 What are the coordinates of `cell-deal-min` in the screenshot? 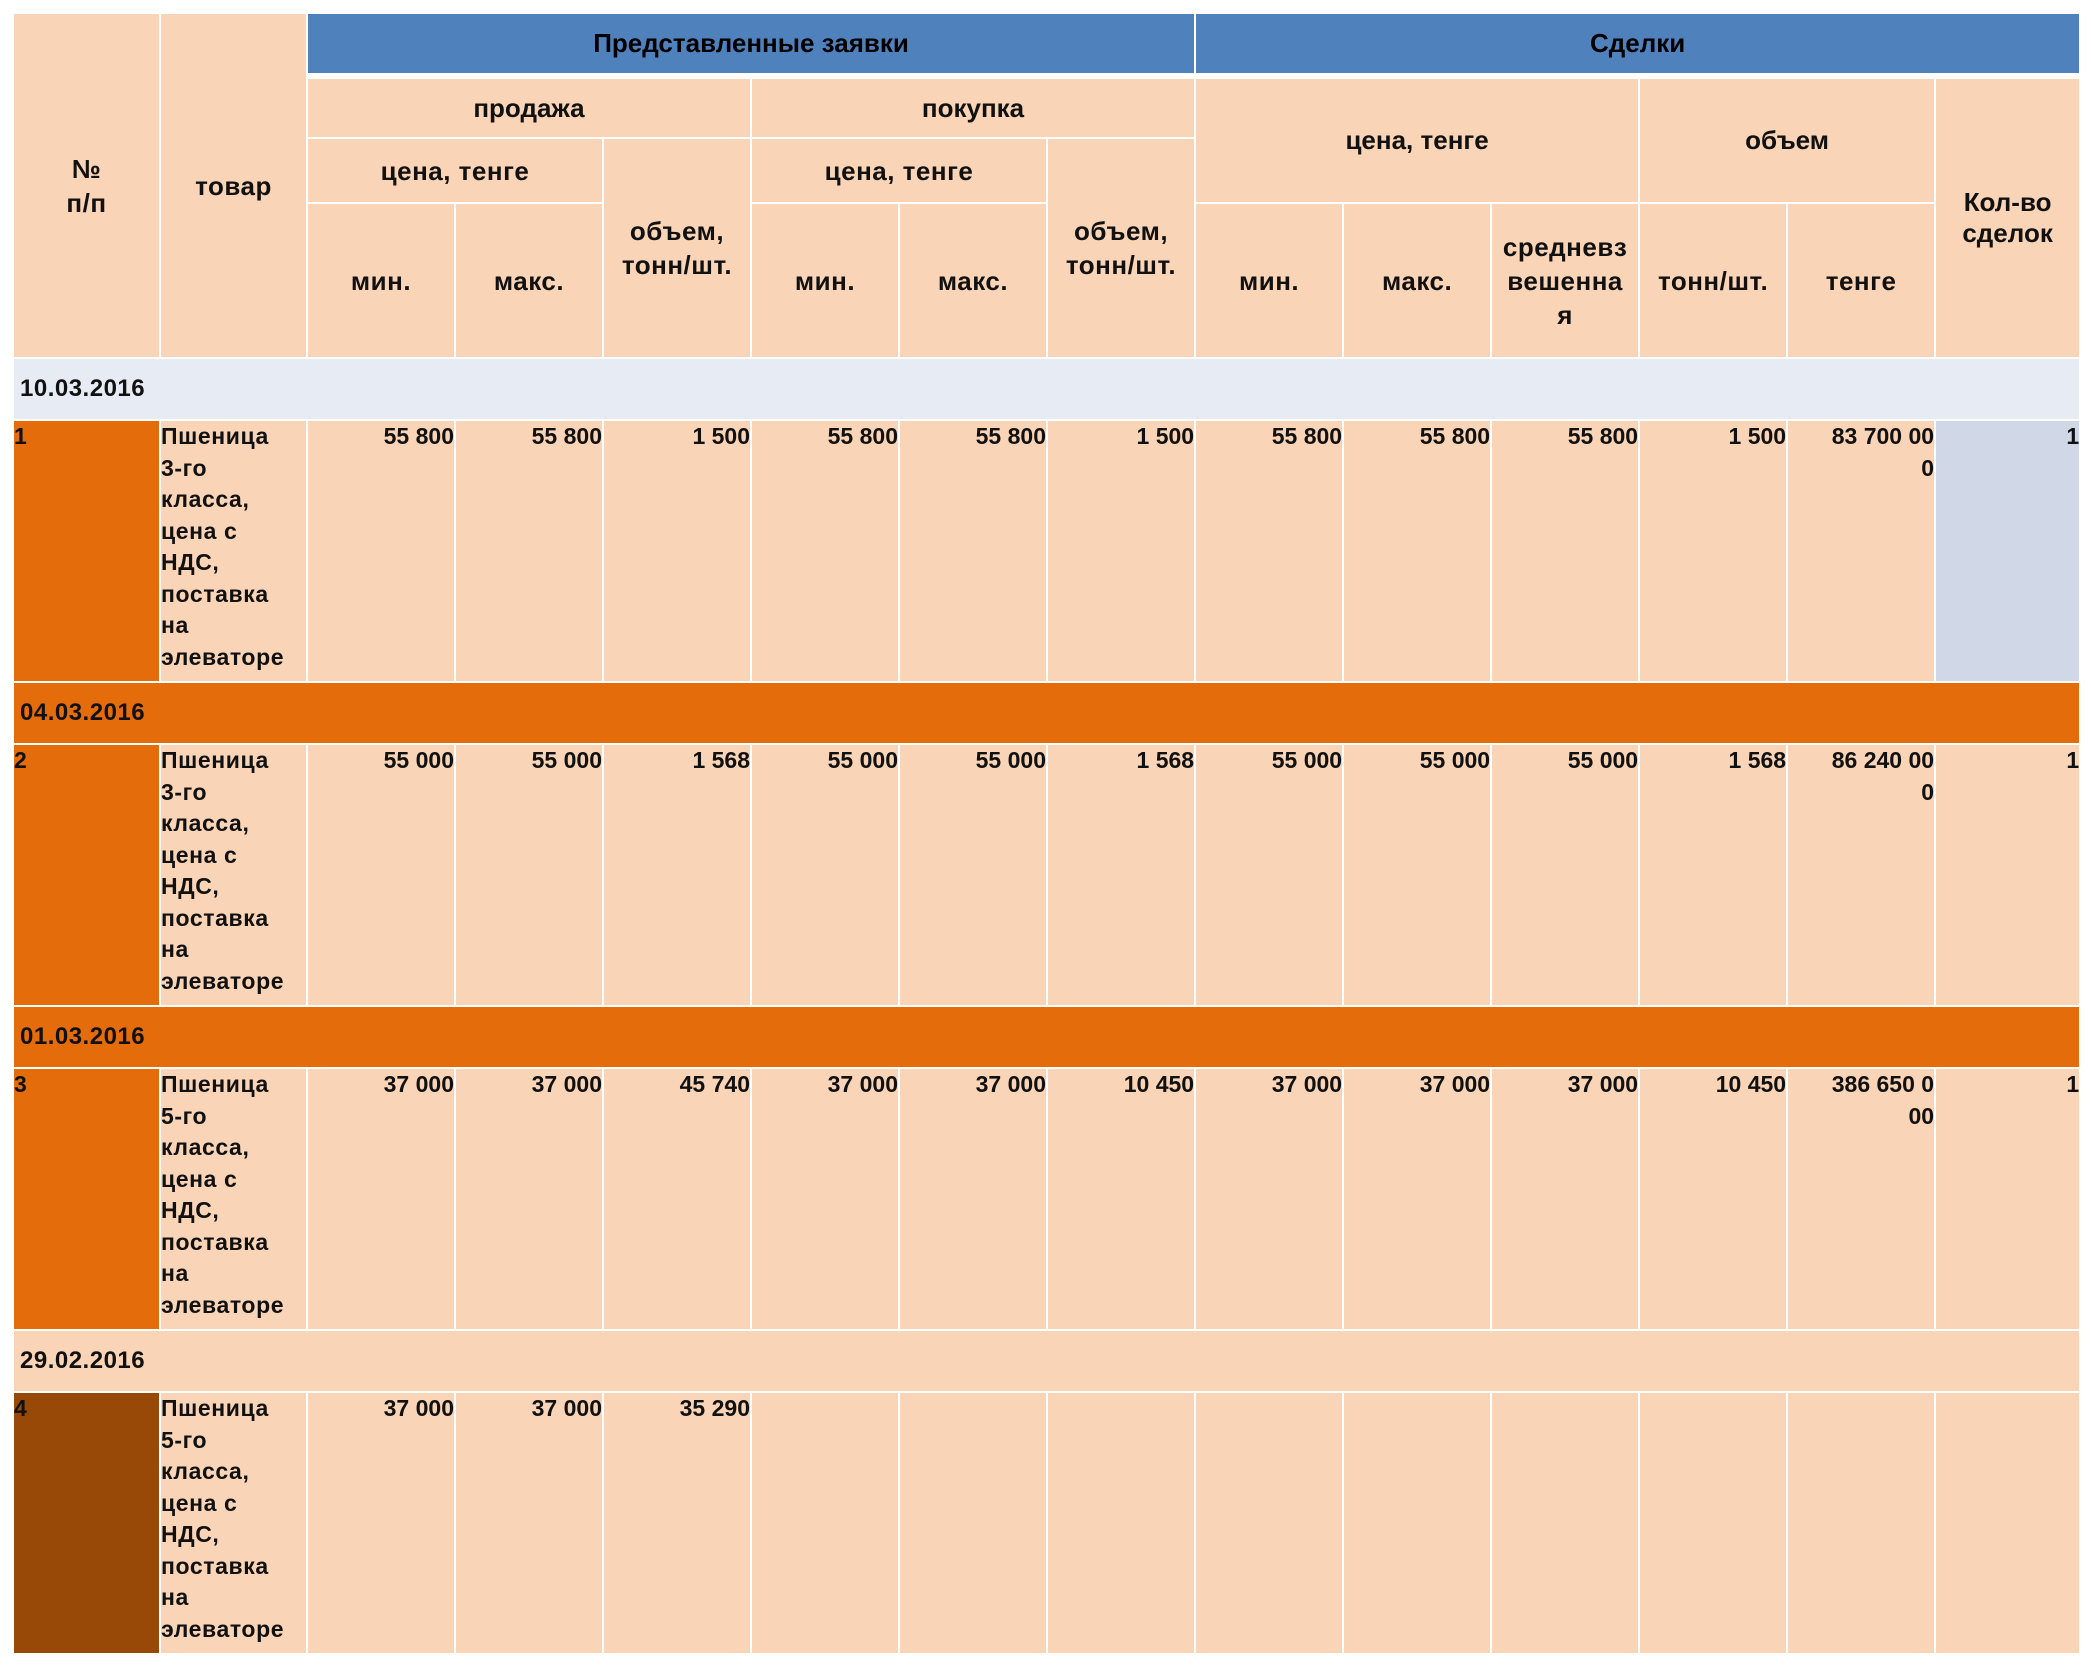 It's located at (1269, 1523).